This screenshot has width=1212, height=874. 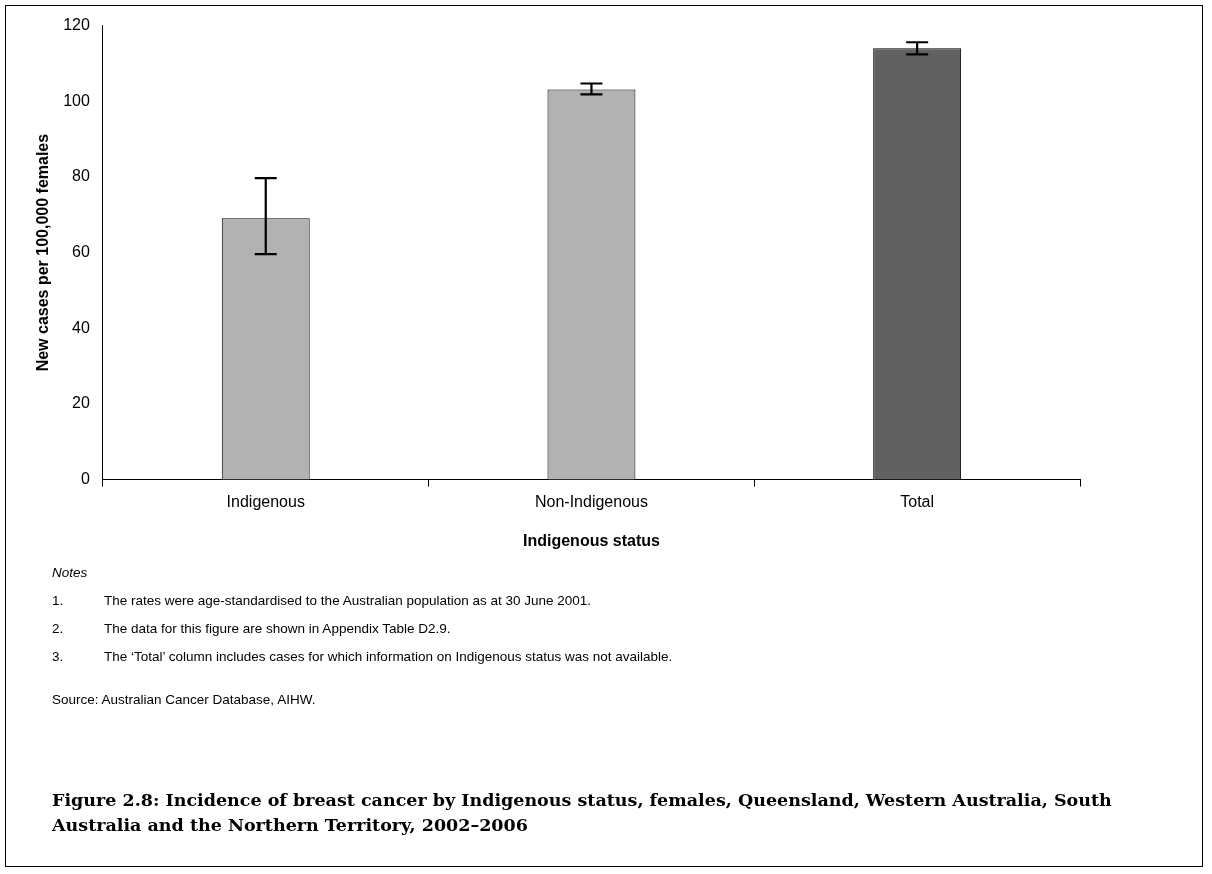 I want to click on x-tick-label: Total, so click(x=917, y=501).